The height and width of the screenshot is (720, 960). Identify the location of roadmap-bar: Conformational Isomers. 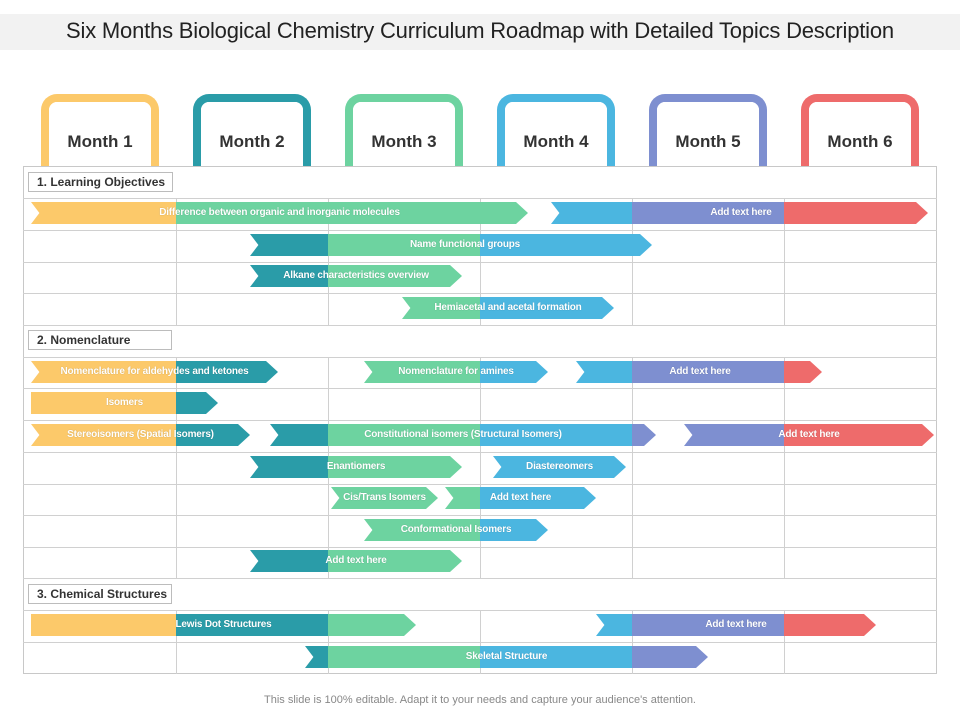
(456, 530).